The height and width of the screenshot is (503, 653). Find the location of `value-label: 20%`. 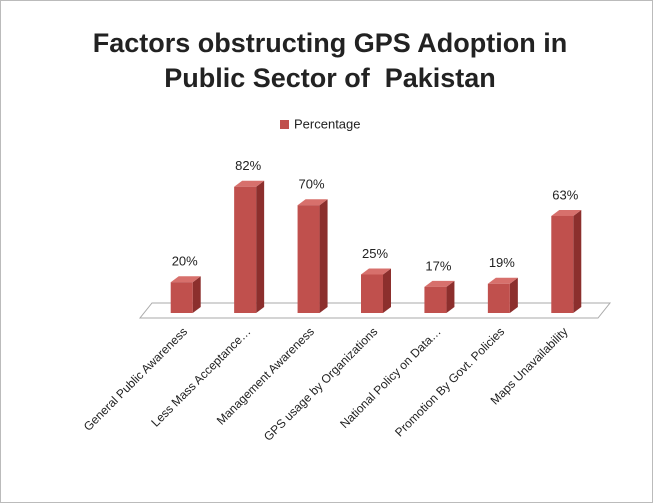

value-label: 20% is located at coordinates (185, 261).